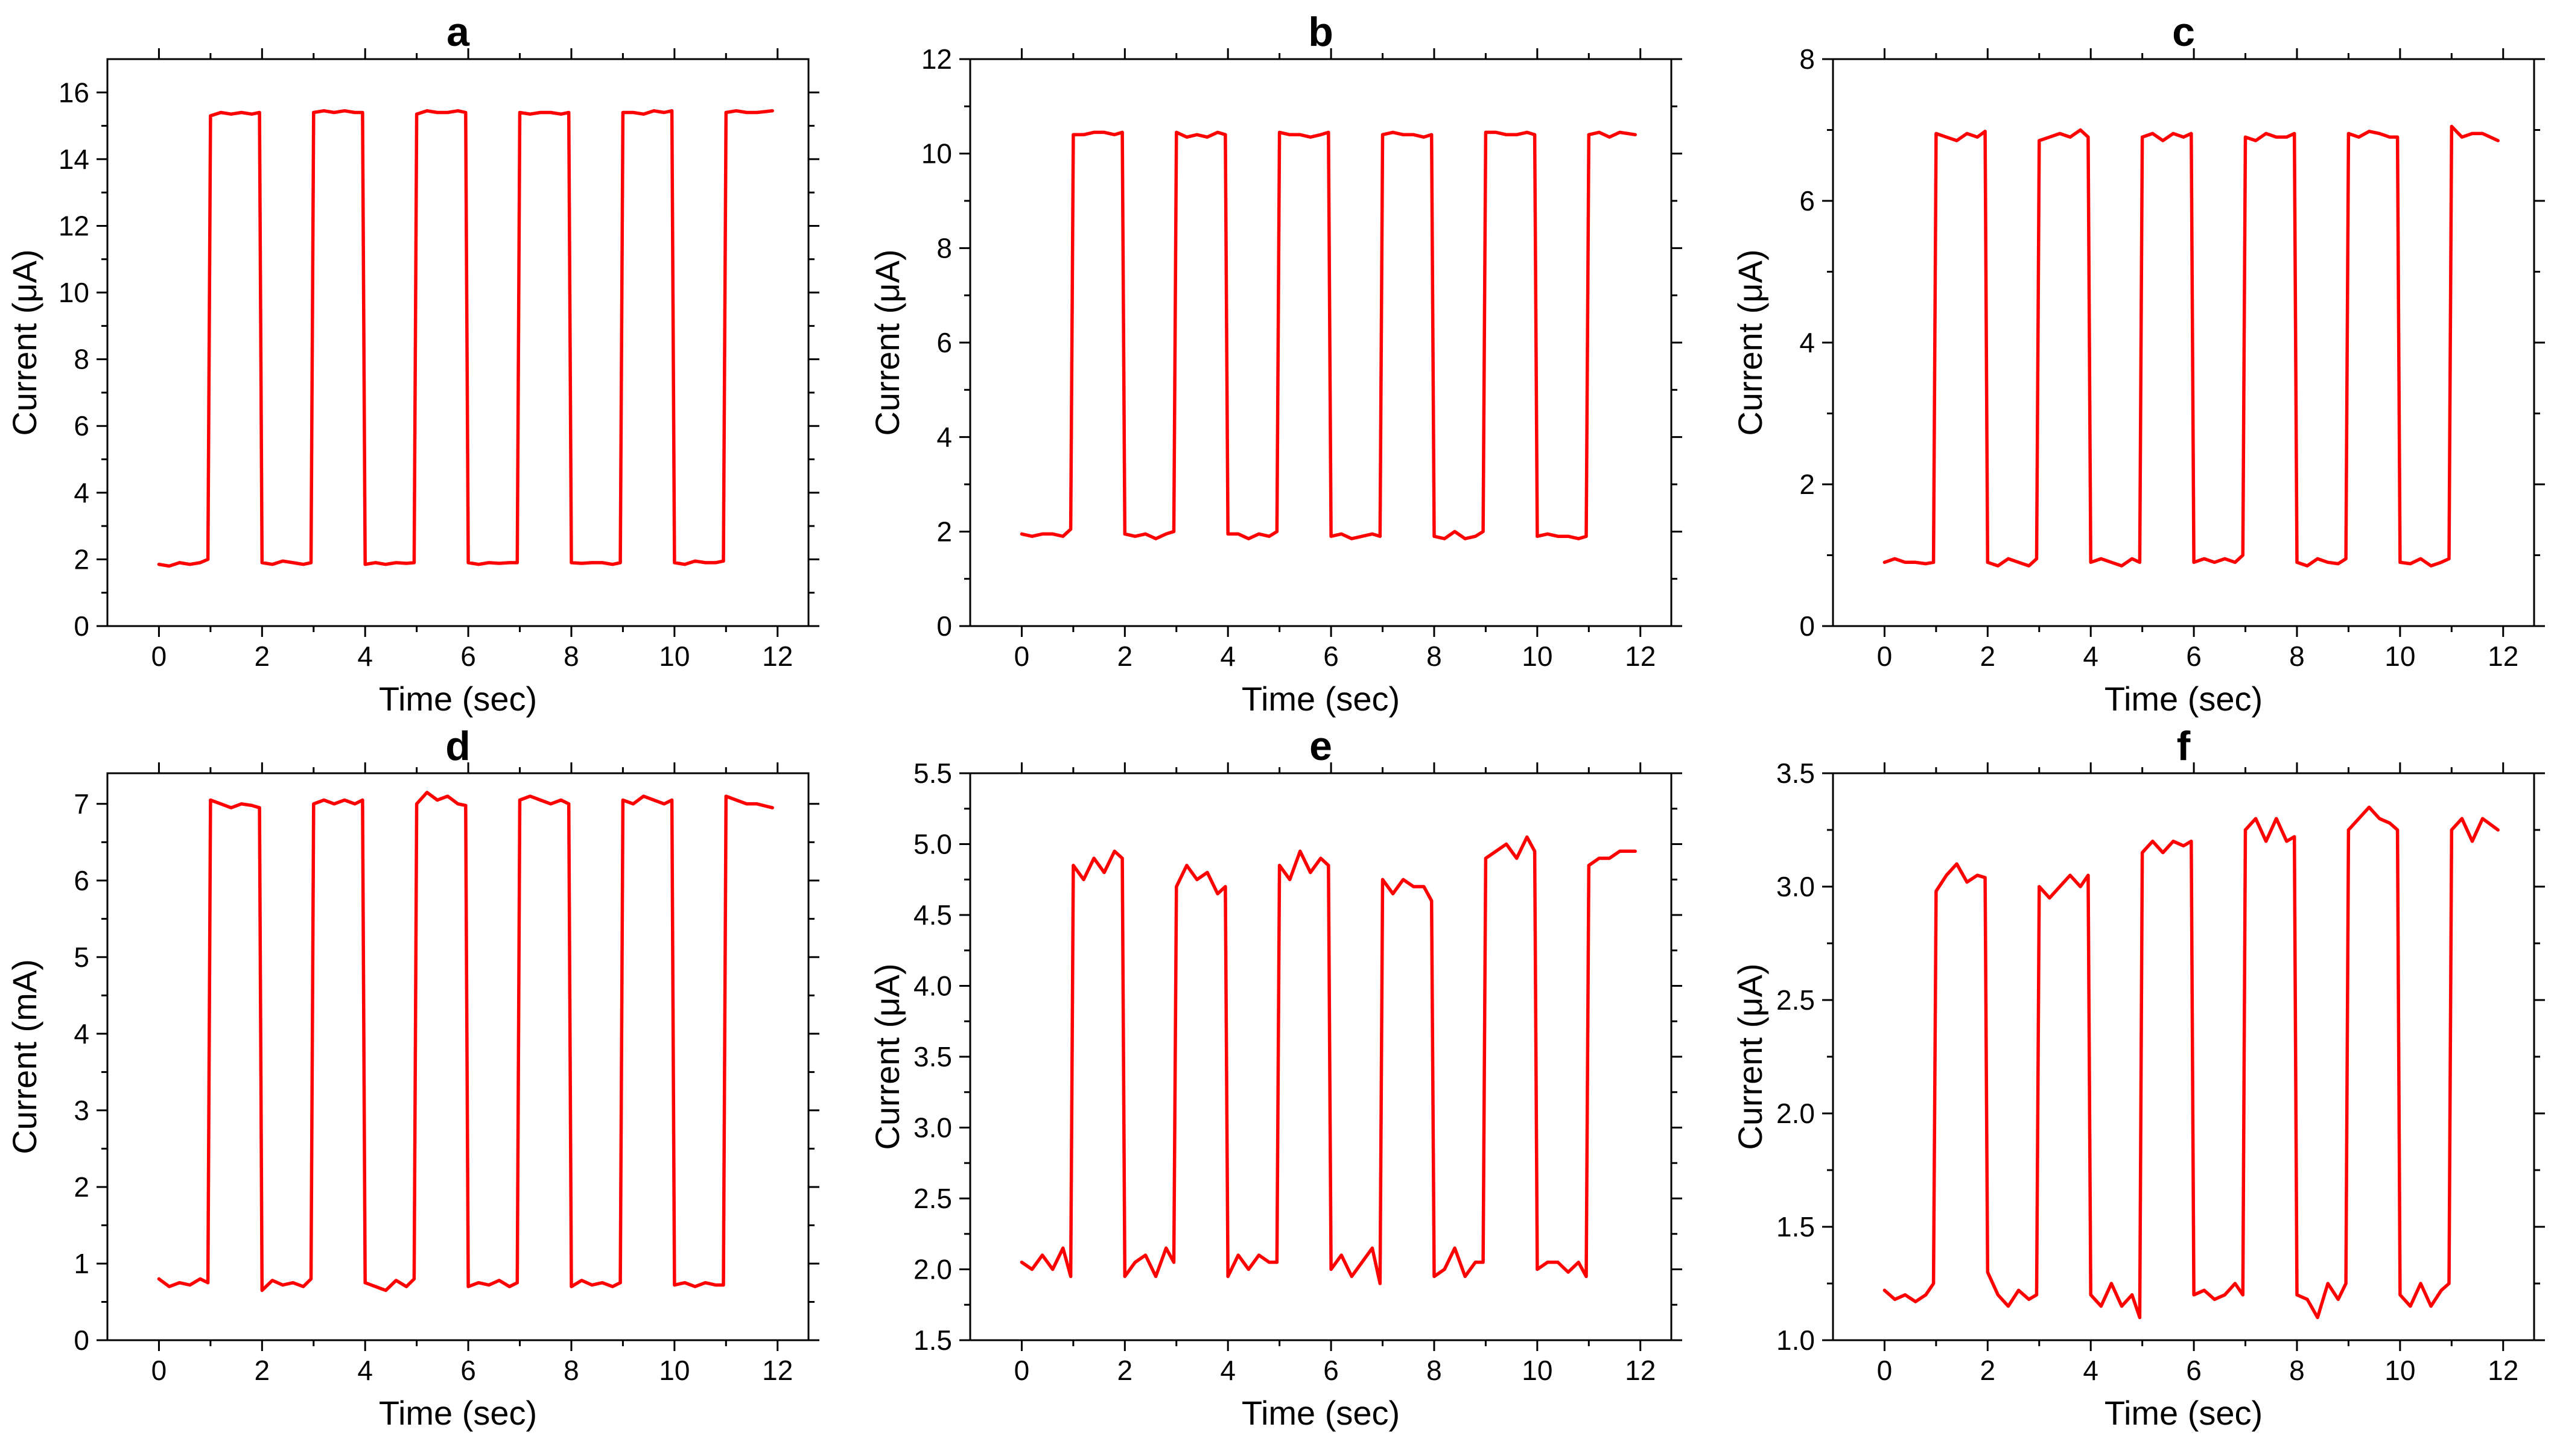  What do you see at coordinates (933, 1198) in the screenshot?
I see `y-tick-label: 2.5` at bounding box center [933, 1198].